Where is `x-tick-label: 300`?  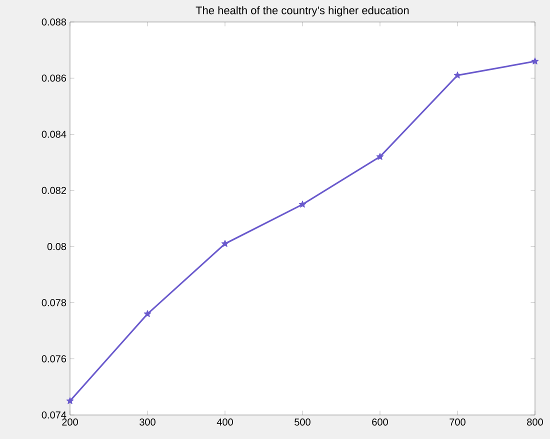
x-tick-label: 300 is located at coordinates (148, 422).